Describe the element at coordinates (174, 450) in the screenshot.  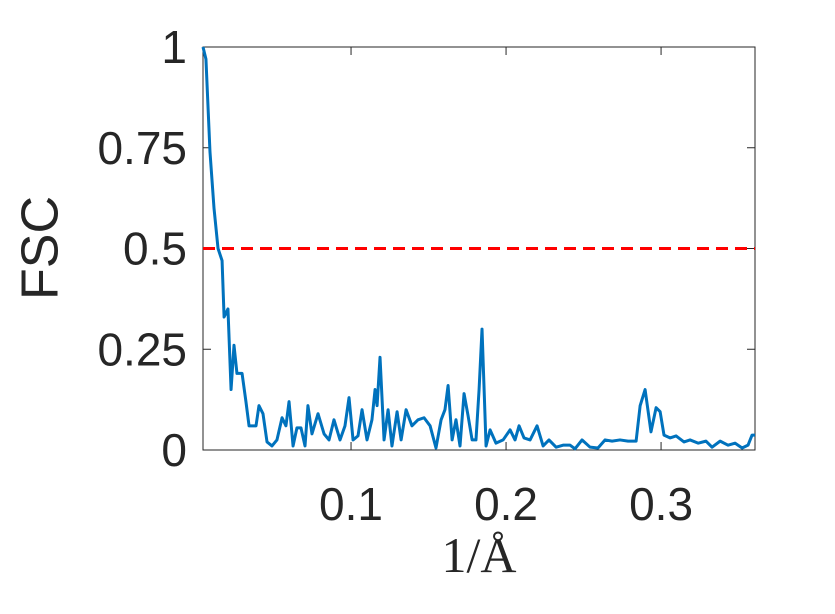
I see `y-tick-label: 0` at that location.